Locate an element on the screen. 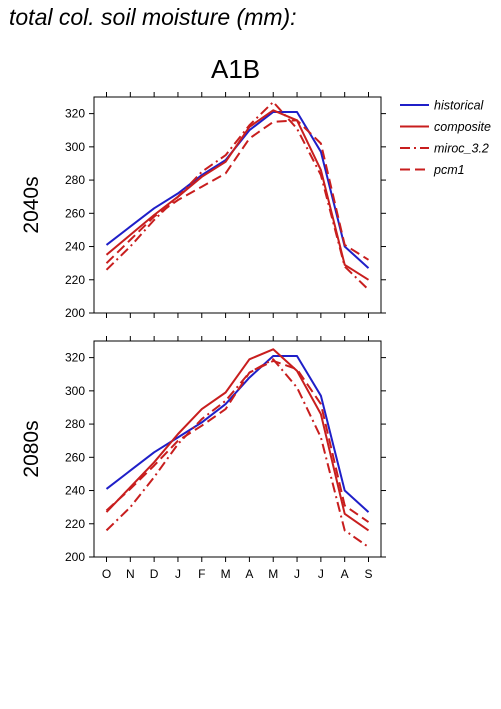 This screenshot has height=709, width=501. legend: historical composite miroc_3.2 pcm1 is located at coordinates (445, 138).